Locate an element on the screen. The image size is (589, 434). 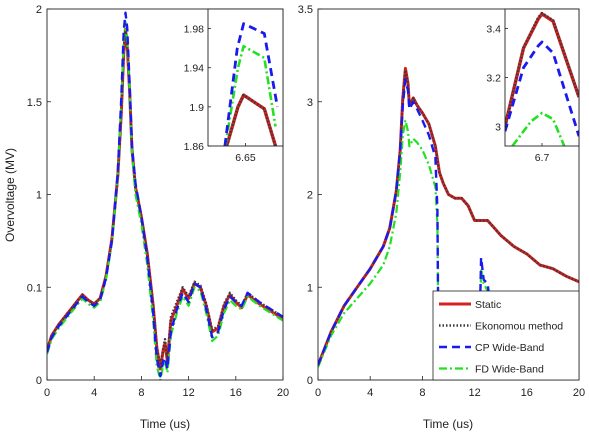
left-inset-series-cp is located at coordinates (251, 84).